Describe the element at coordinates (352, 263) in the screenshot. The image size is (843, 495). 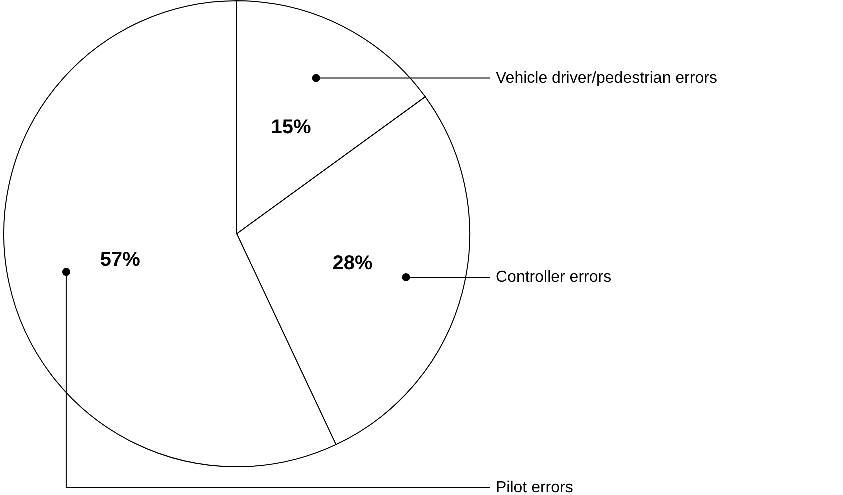
I see `data-label: 28%` at that location.